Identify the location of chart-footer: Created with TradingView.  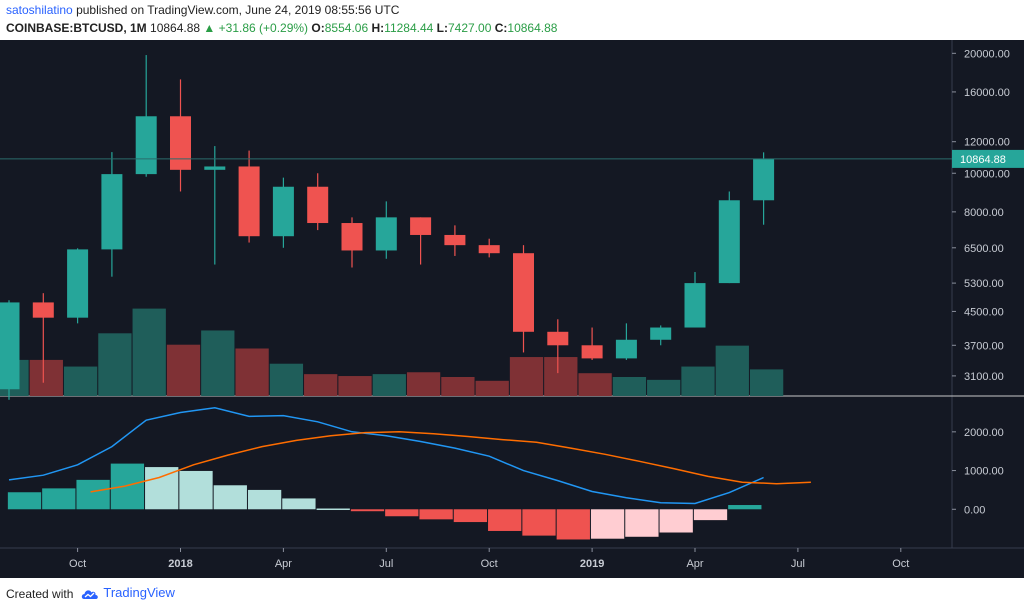
(512, 594).